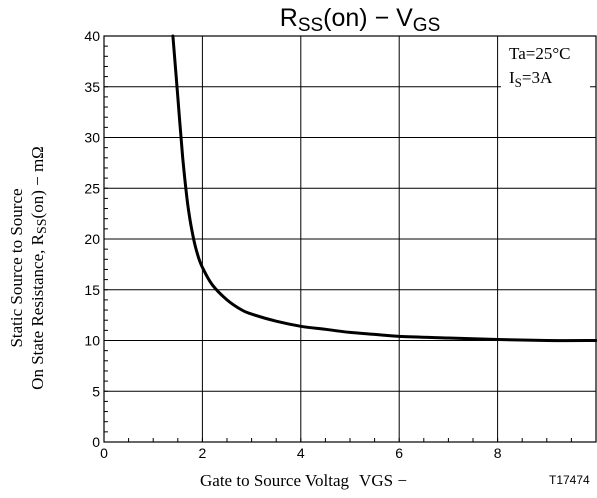  What do you see at coordinates (92, 341) in the screenshot?
I see `y-tick-label: 10` at bounding box center [92, 341].